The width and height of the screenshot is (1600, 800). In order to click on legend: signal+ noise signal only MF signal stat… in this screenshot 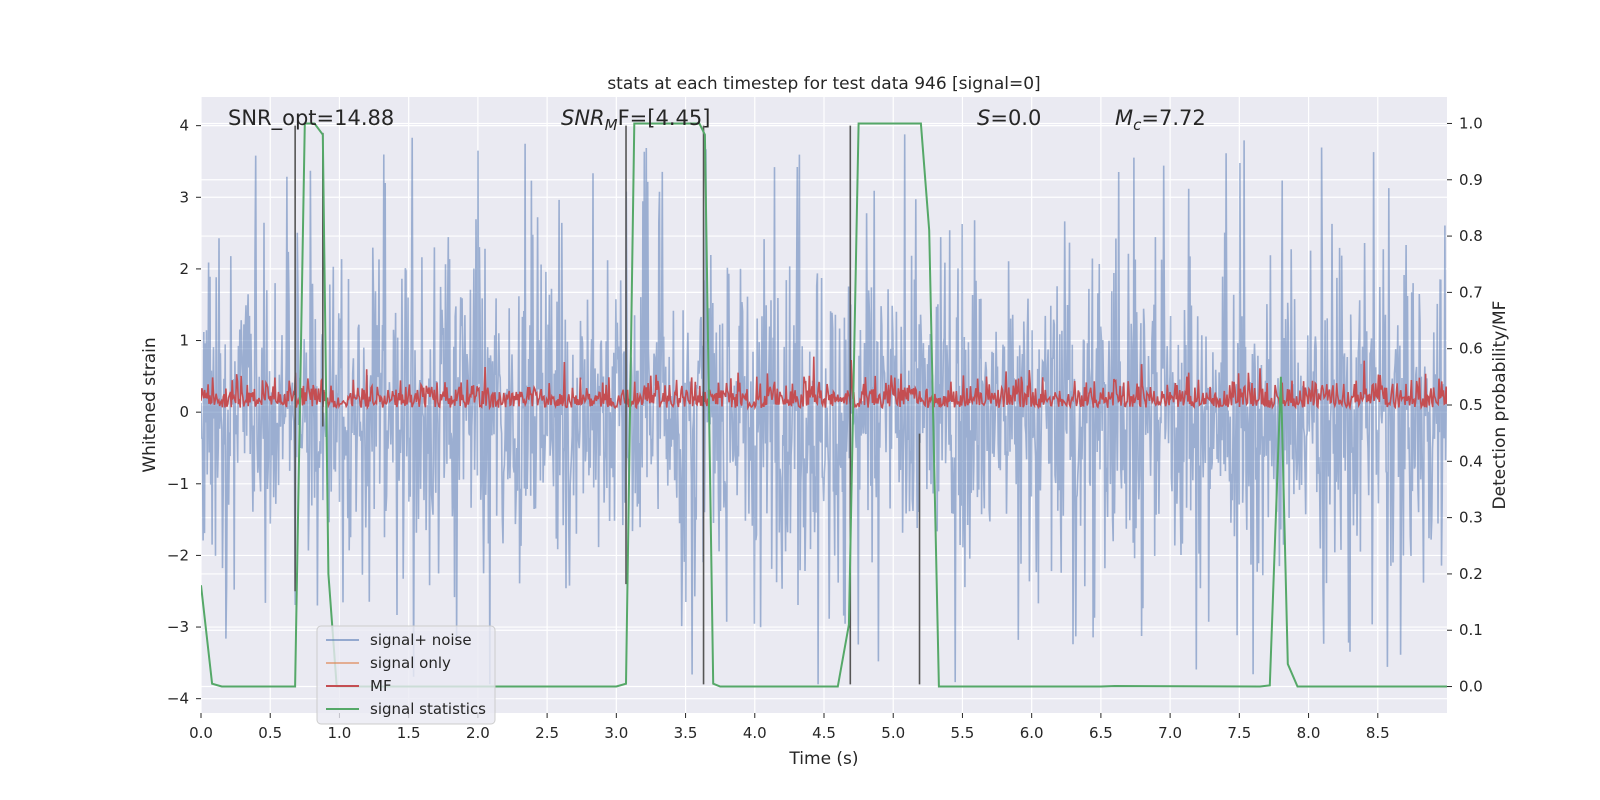, I will do `click(406, 675)`.